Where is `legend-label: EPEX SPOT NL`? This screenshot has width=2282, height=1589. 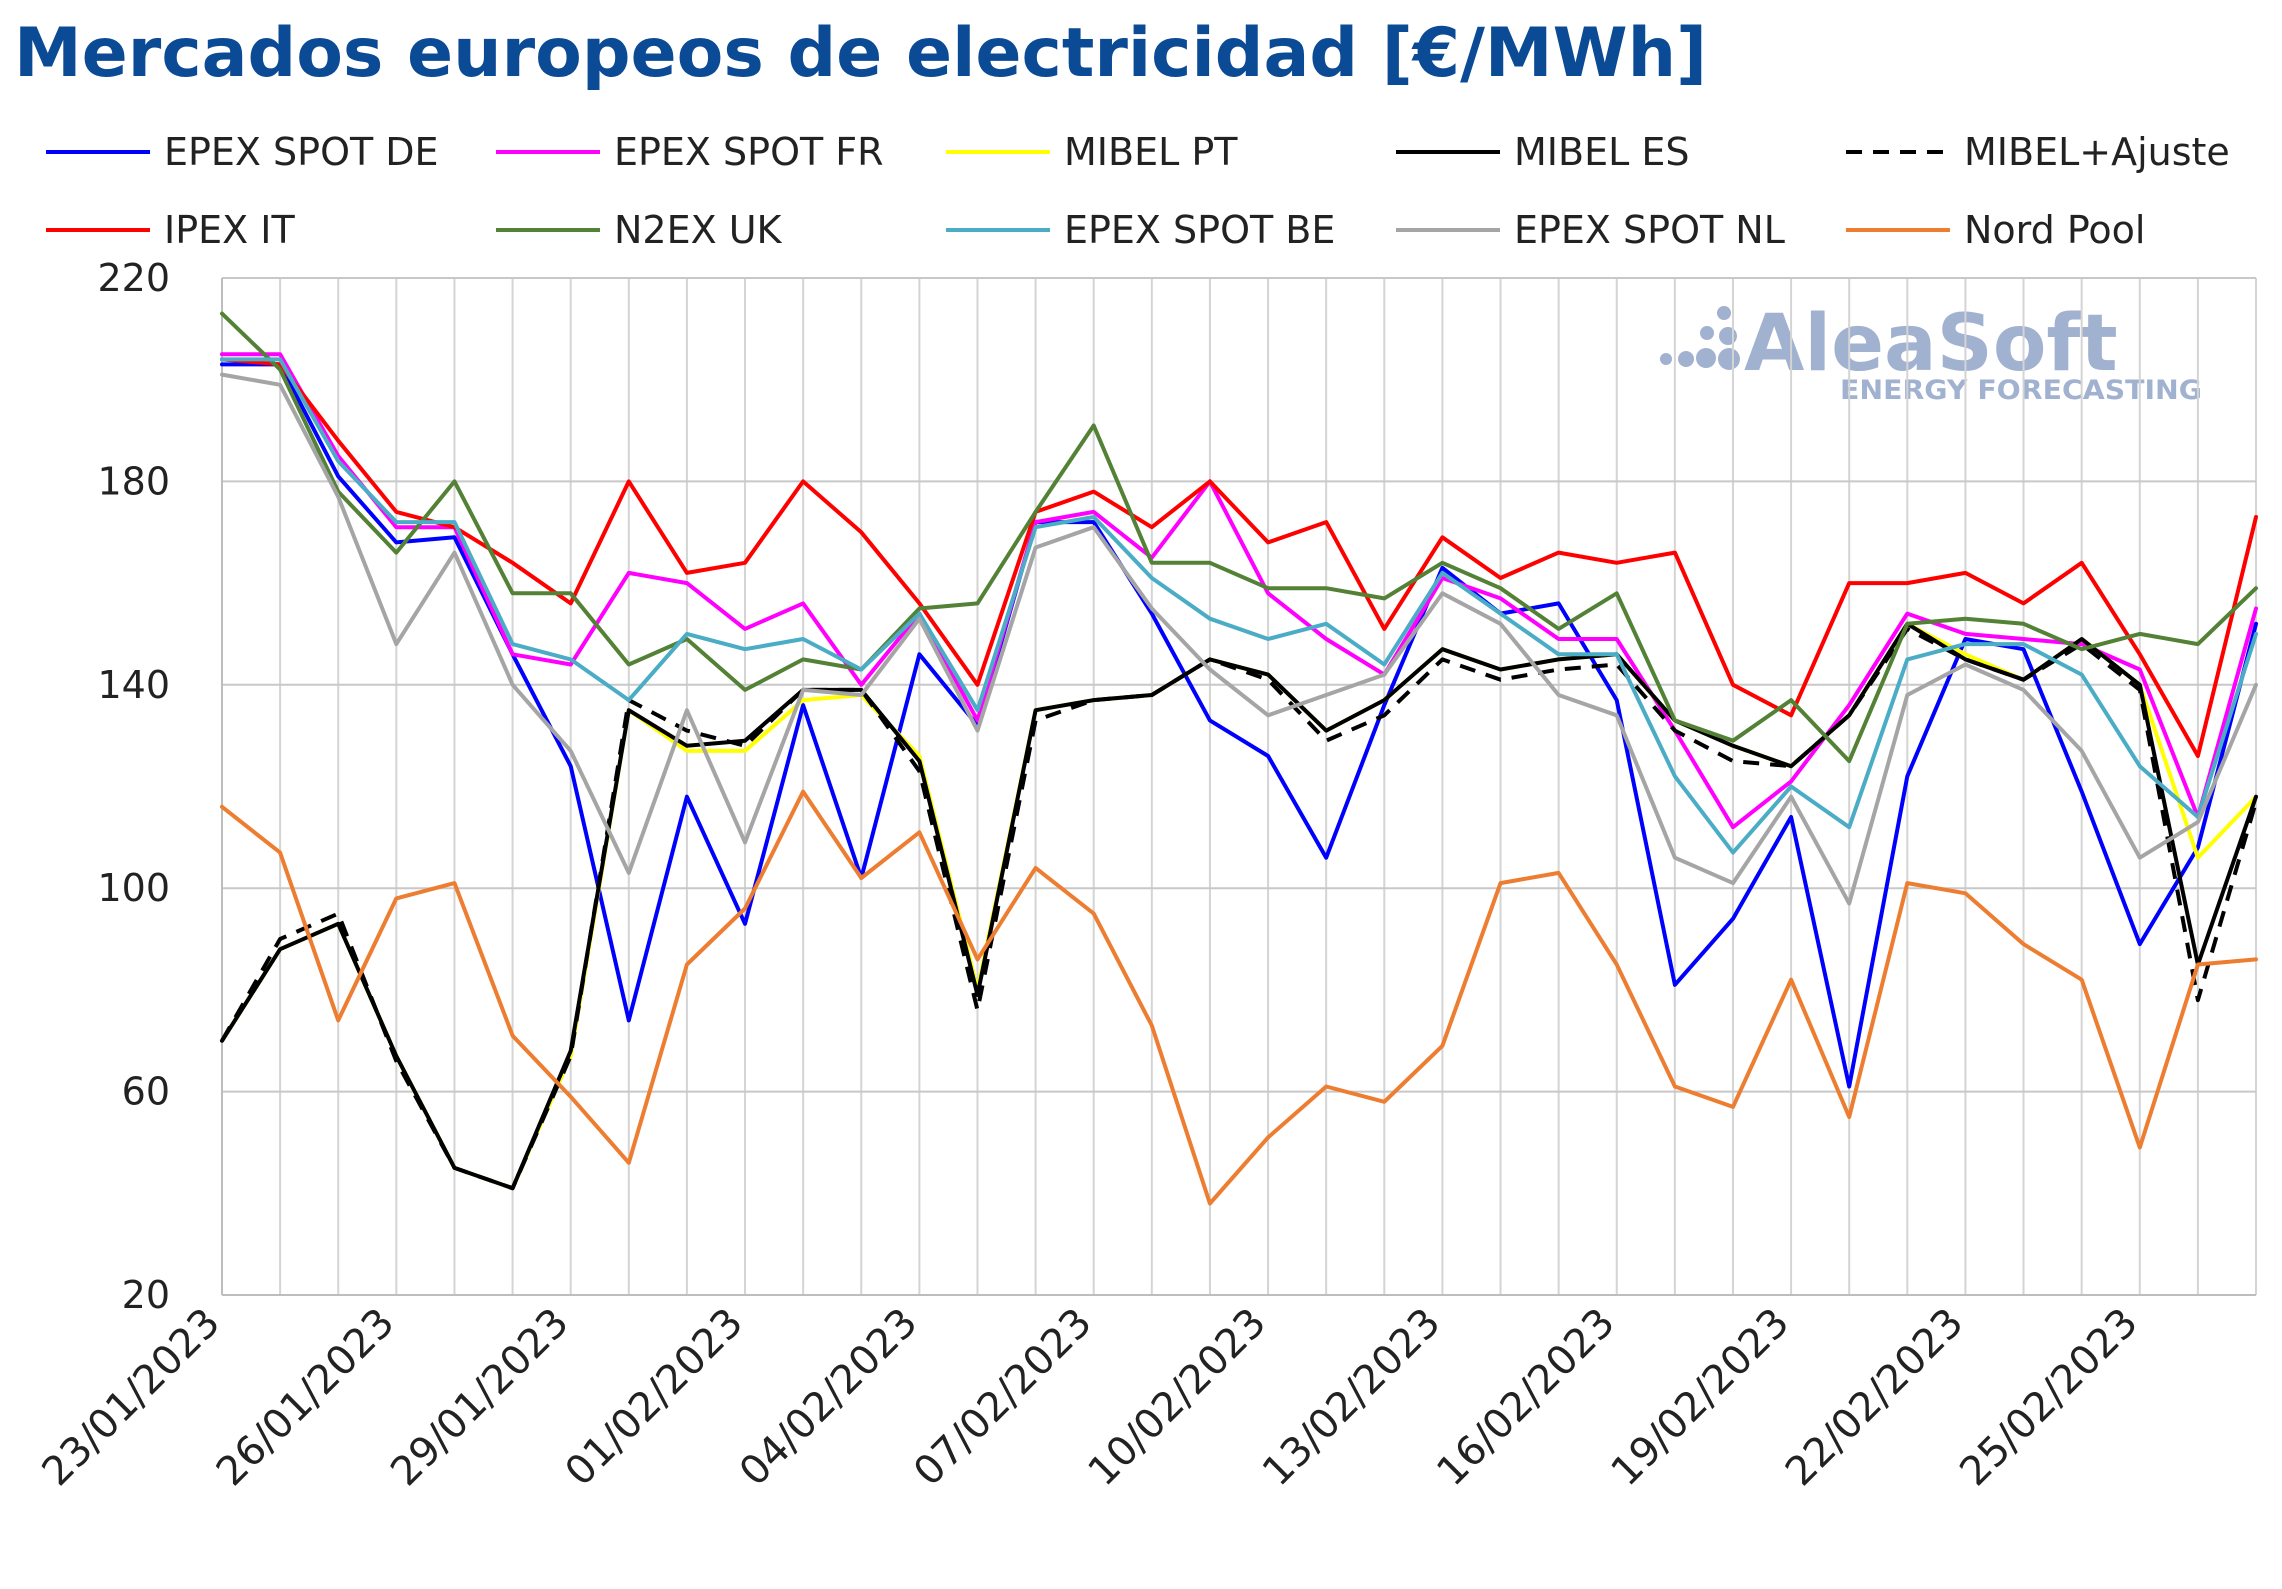 legend-label: EPEX SPOT NL is located at coordinates (1649, 230).